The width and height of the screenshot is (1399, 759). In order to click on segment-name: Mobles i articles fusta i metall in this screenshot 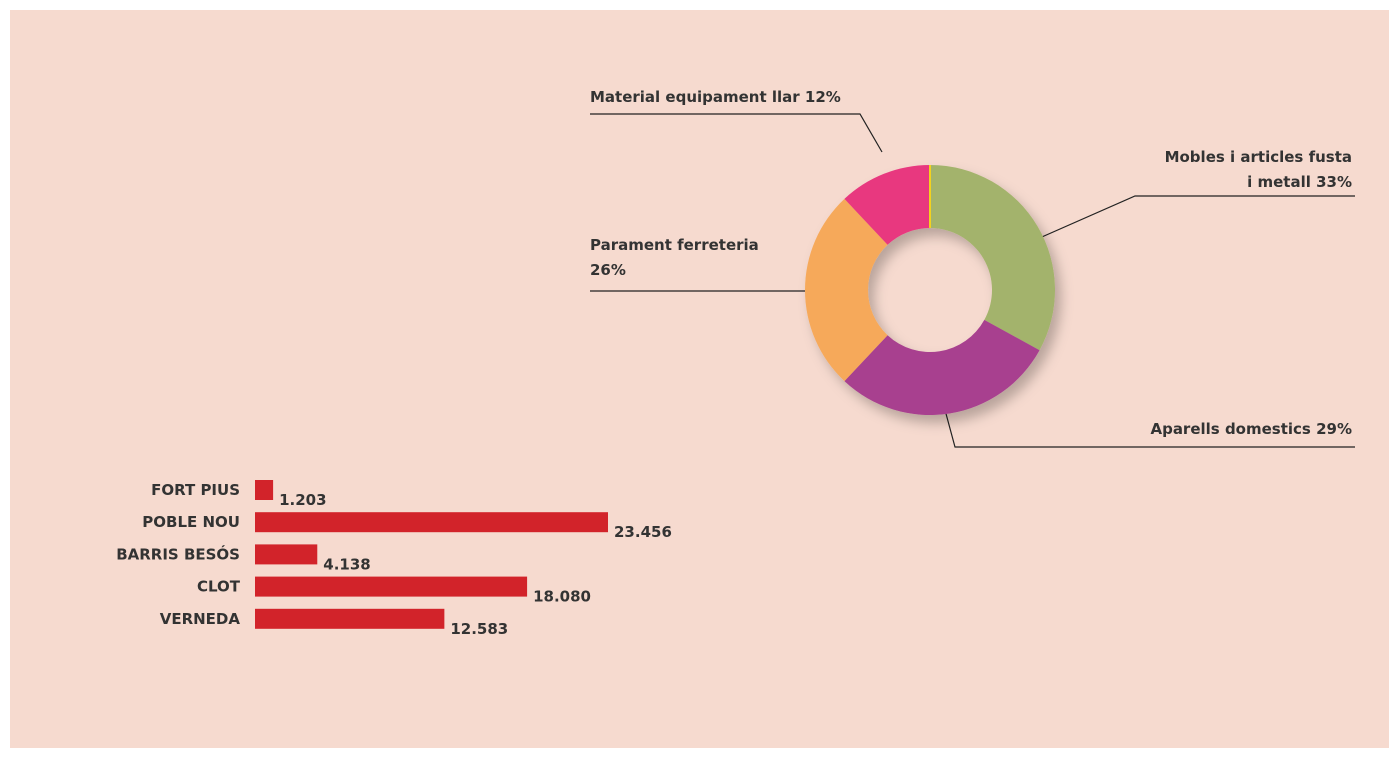, I will do `click(1258, 169)`.